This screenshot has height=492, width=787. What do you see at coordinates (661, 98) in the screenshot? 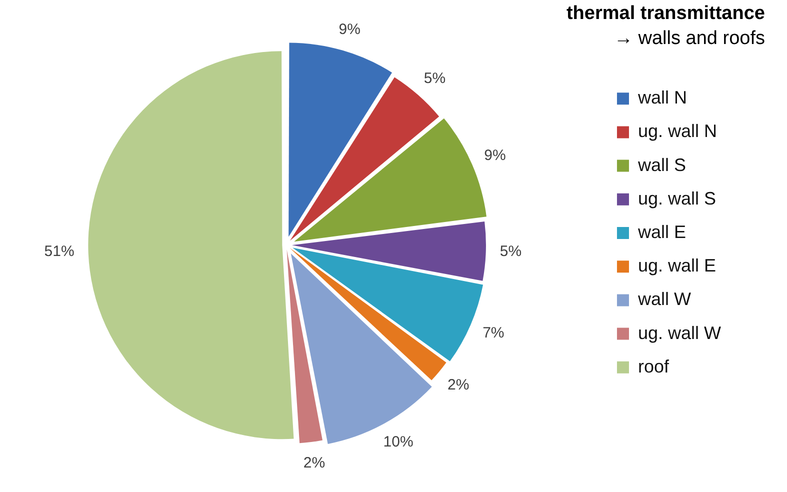
I see `legend-label: wall N` at bounding box center [661, 98].